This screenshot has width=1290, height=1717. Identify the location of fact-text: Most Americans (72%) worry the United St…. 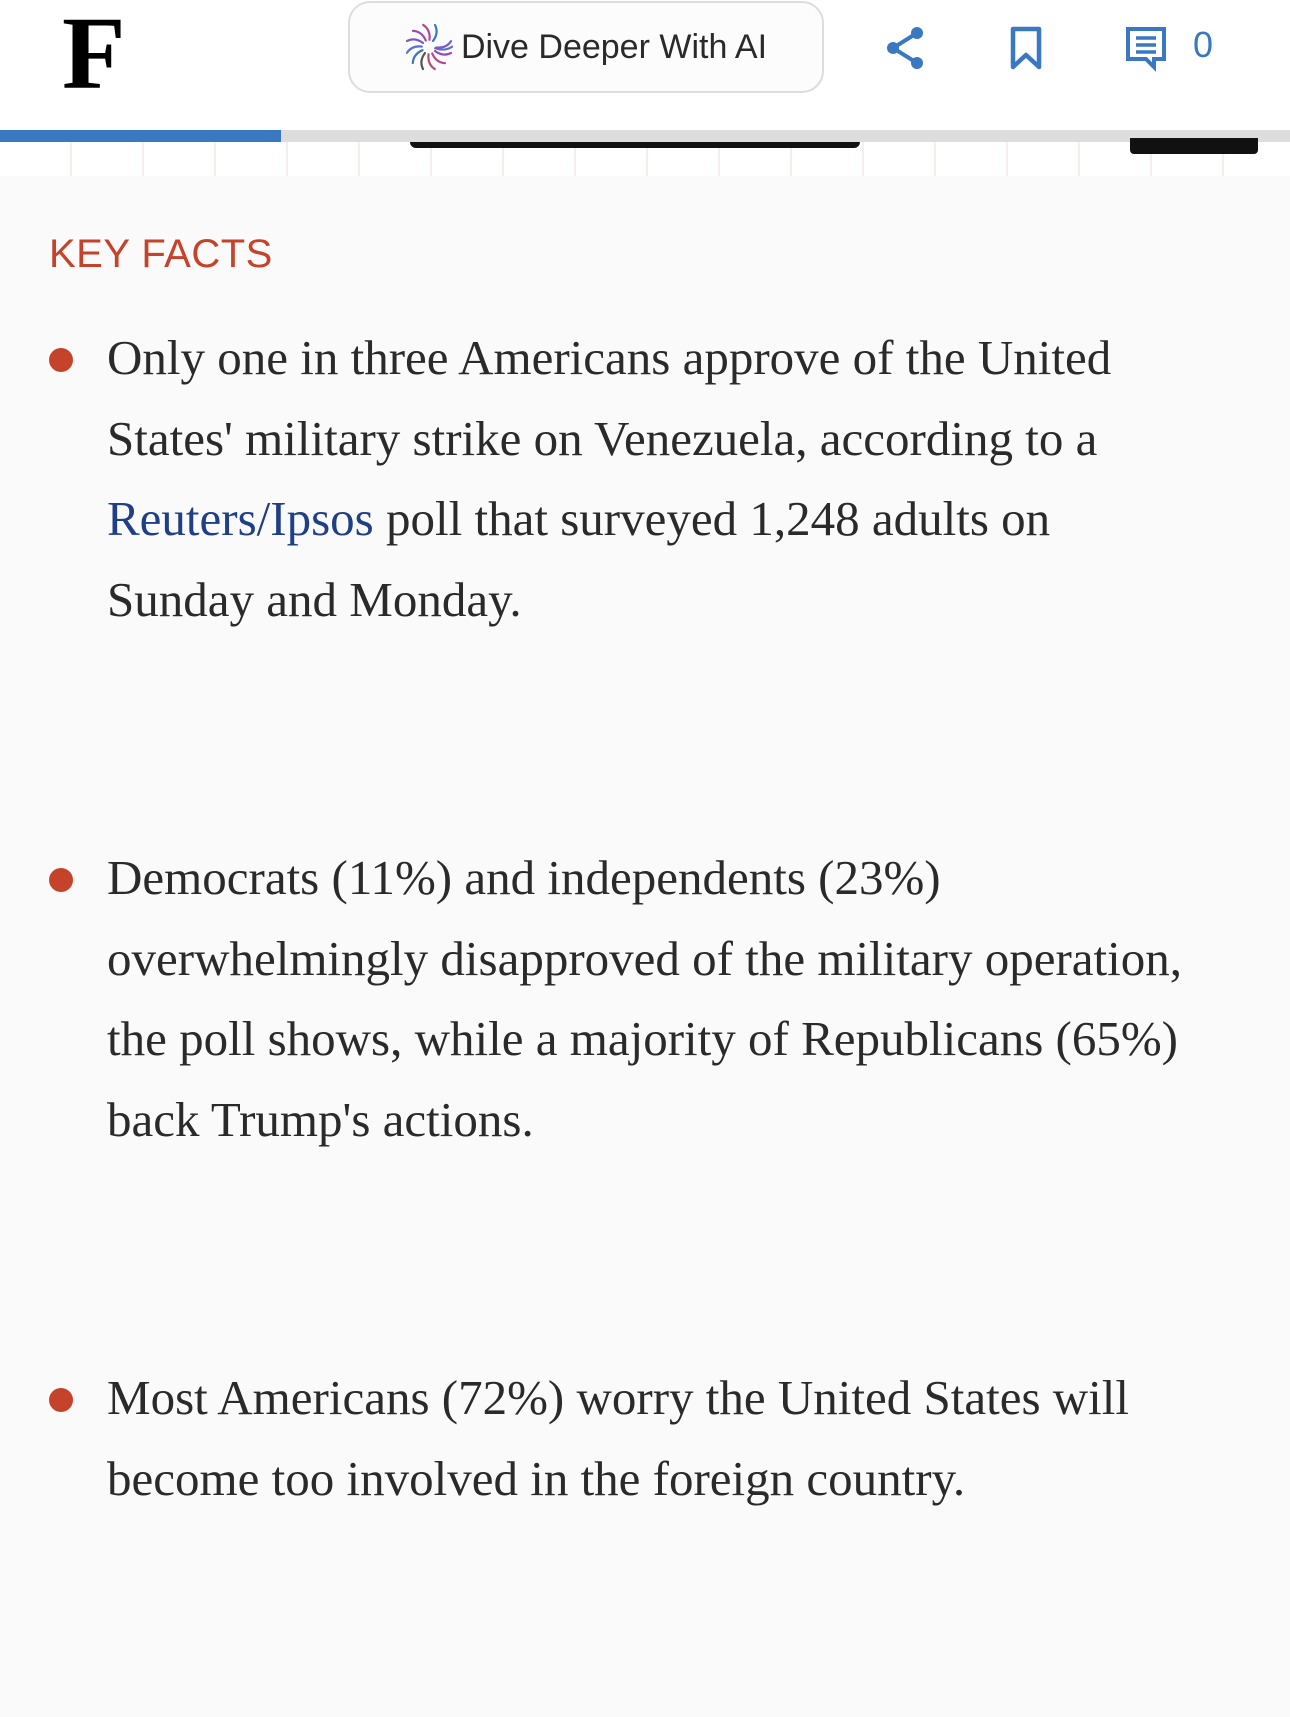
(618, 1438).